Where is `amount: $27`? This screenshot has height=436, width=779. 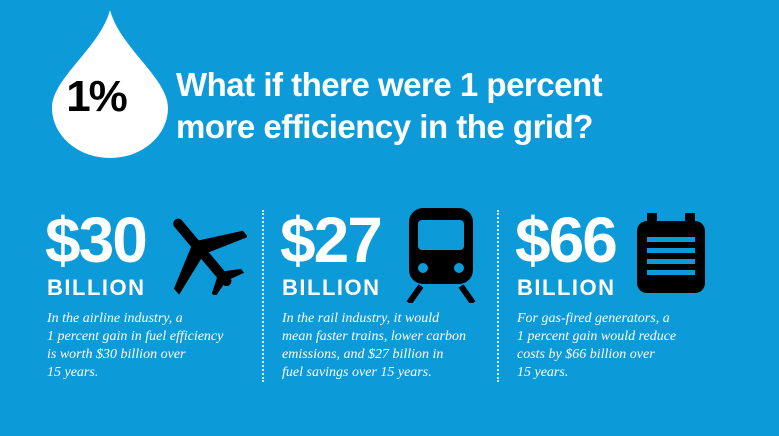
amount: $27 is located at coordinates (331, 240).